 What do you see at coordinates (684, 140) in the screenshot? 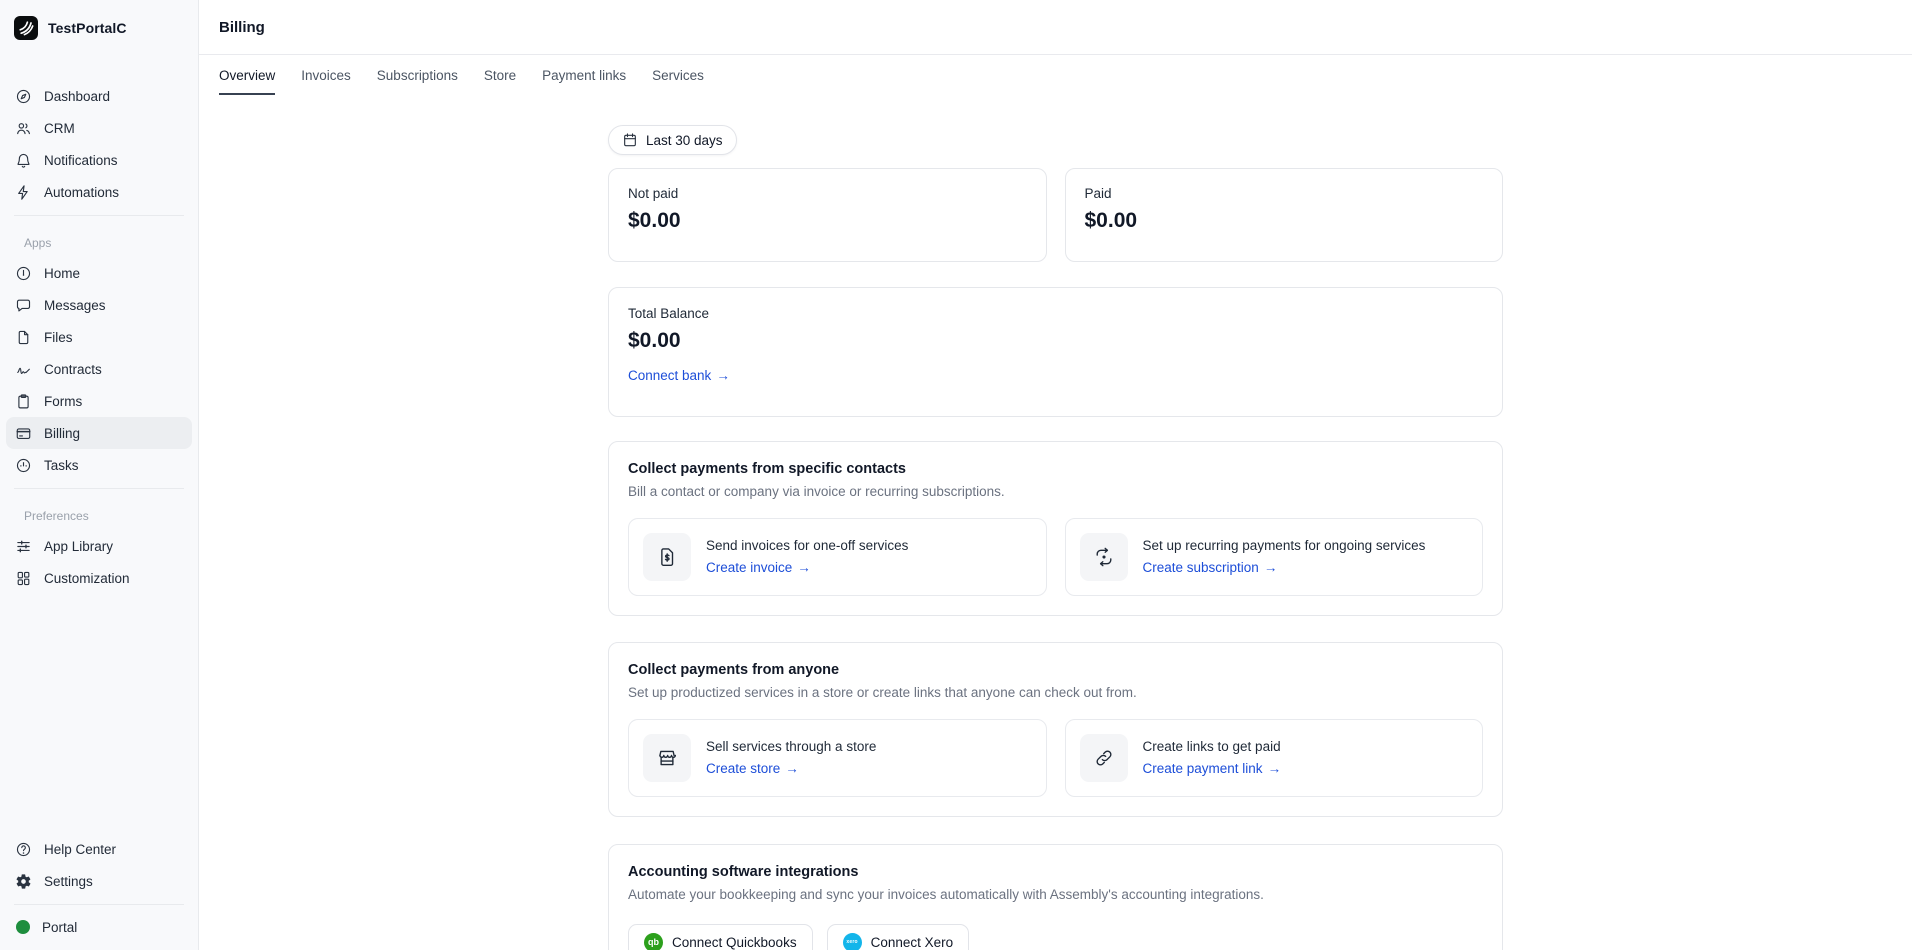
I see `date-range-label: Last 30 days` at bounding box center [684, 140].